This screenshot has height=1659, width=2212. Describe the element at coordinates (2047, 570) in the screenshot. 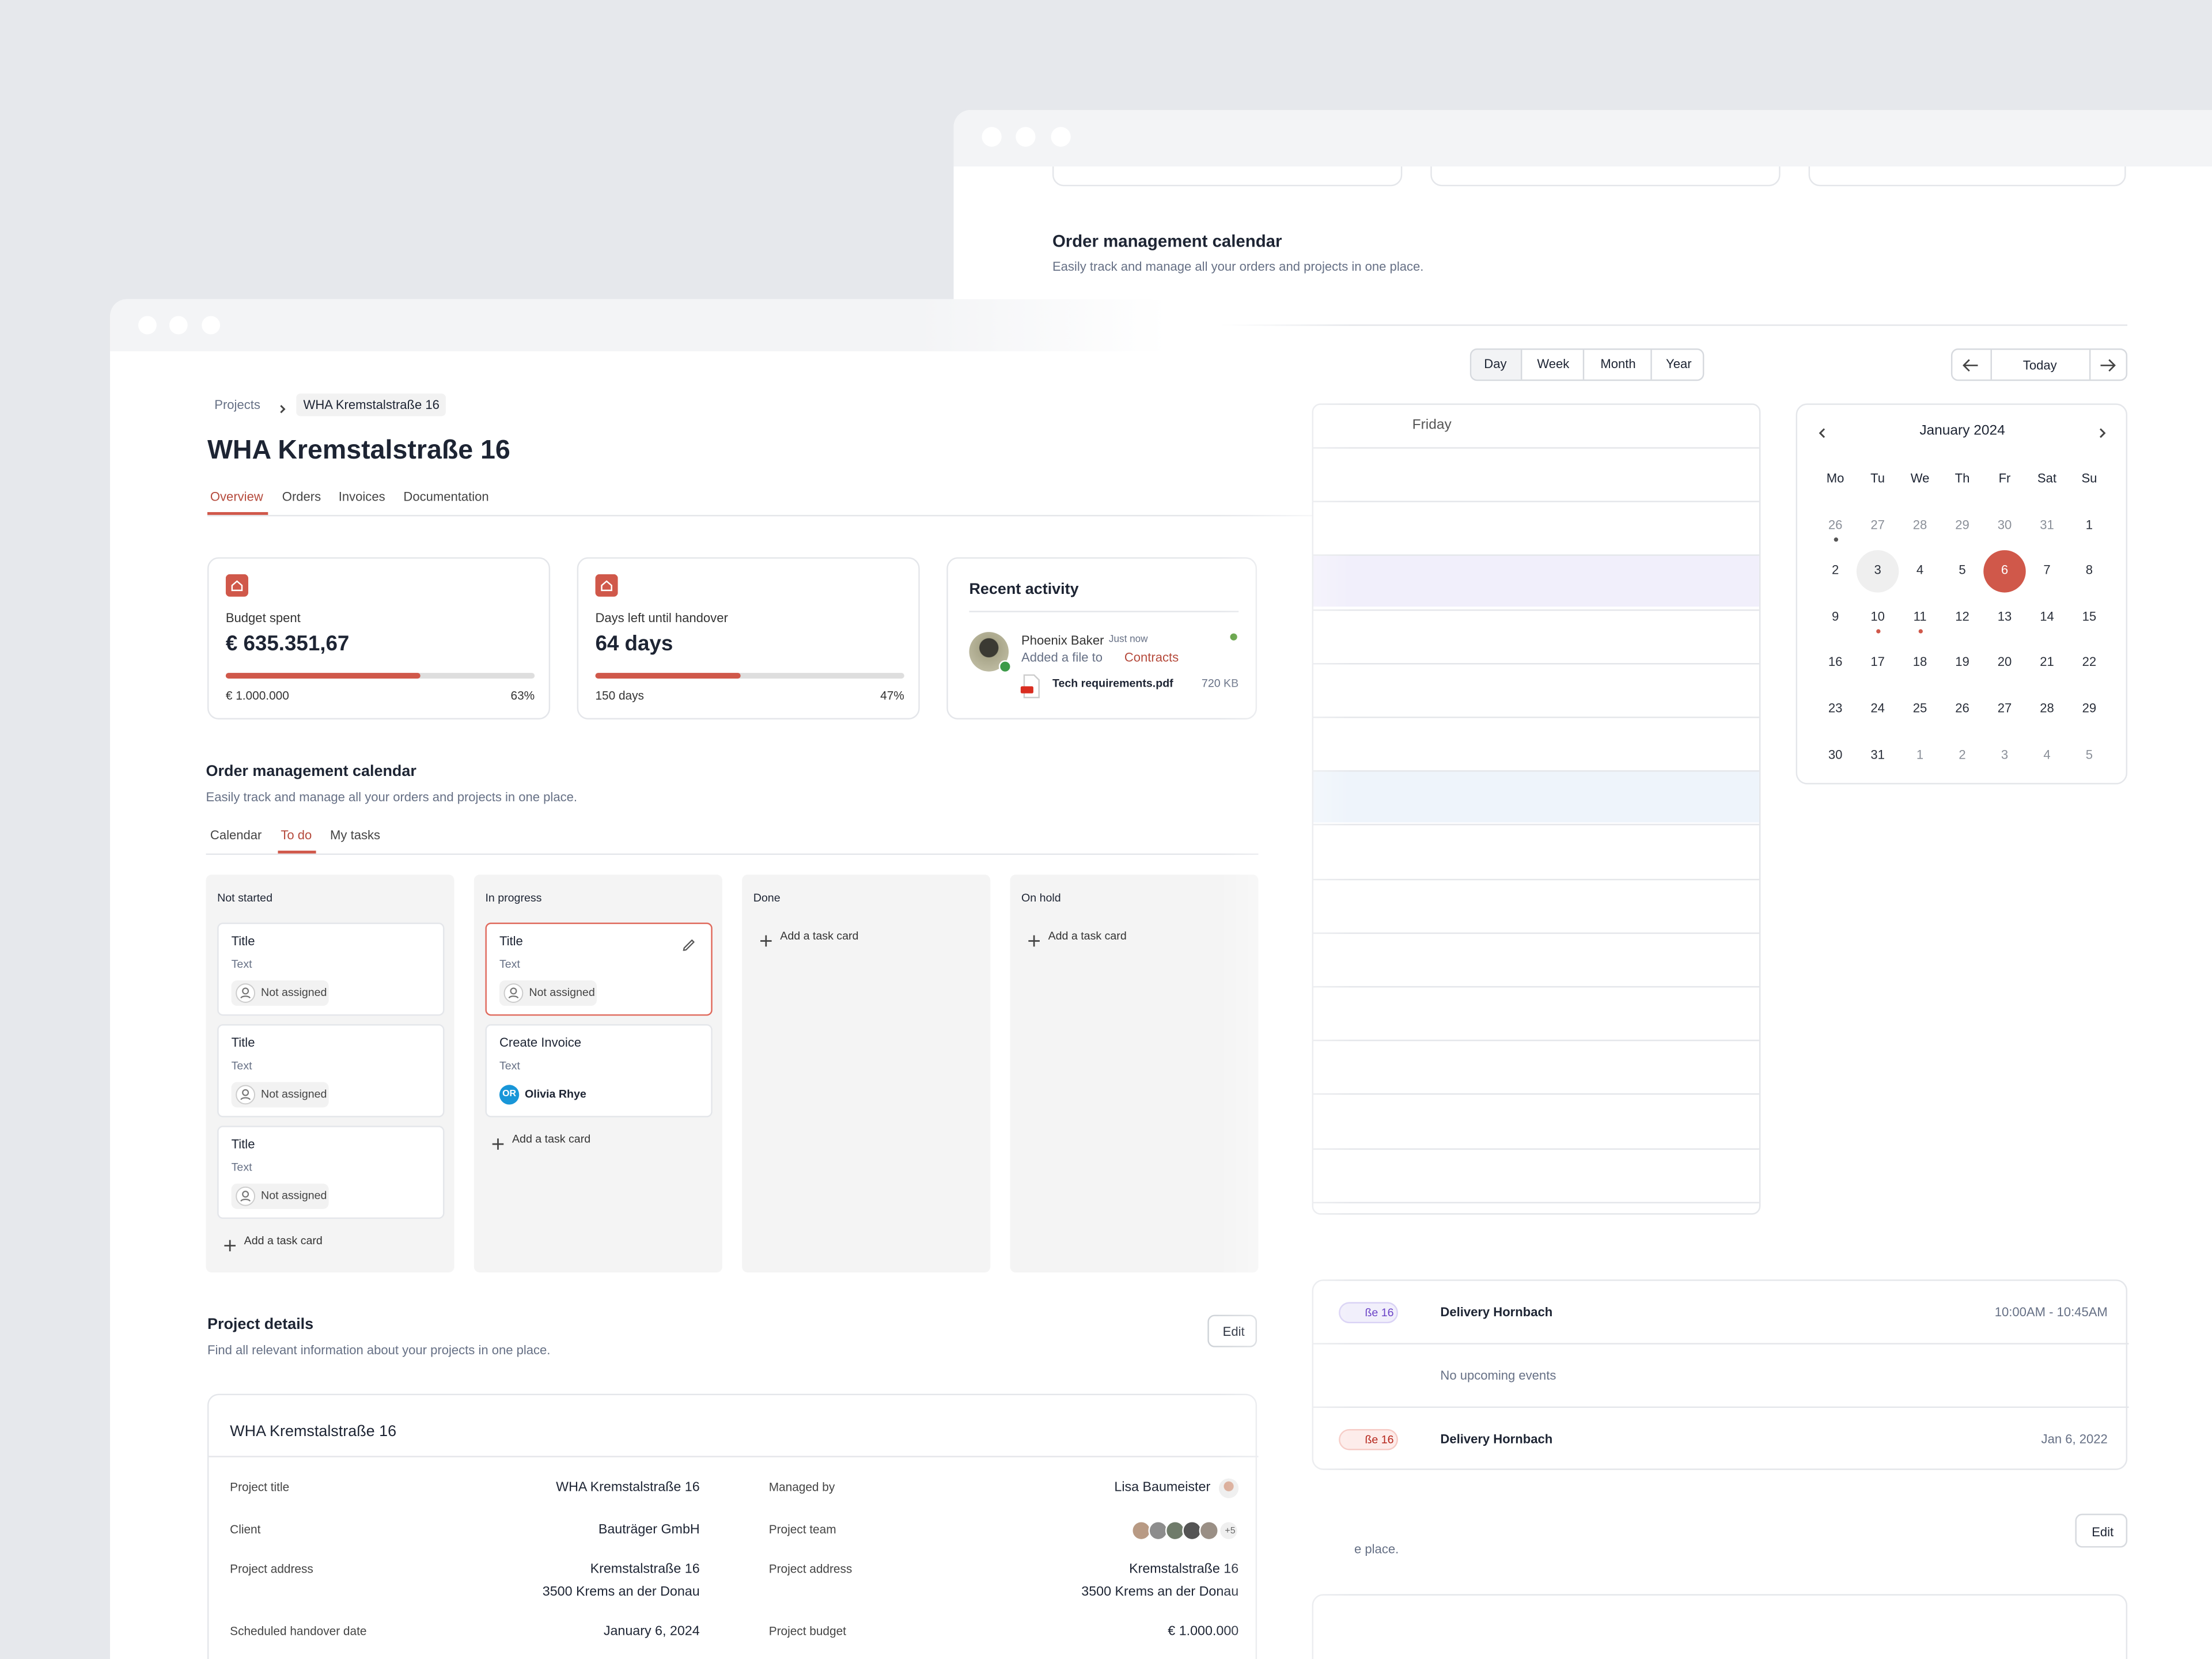

I see `calendar-day: 7` at that location.